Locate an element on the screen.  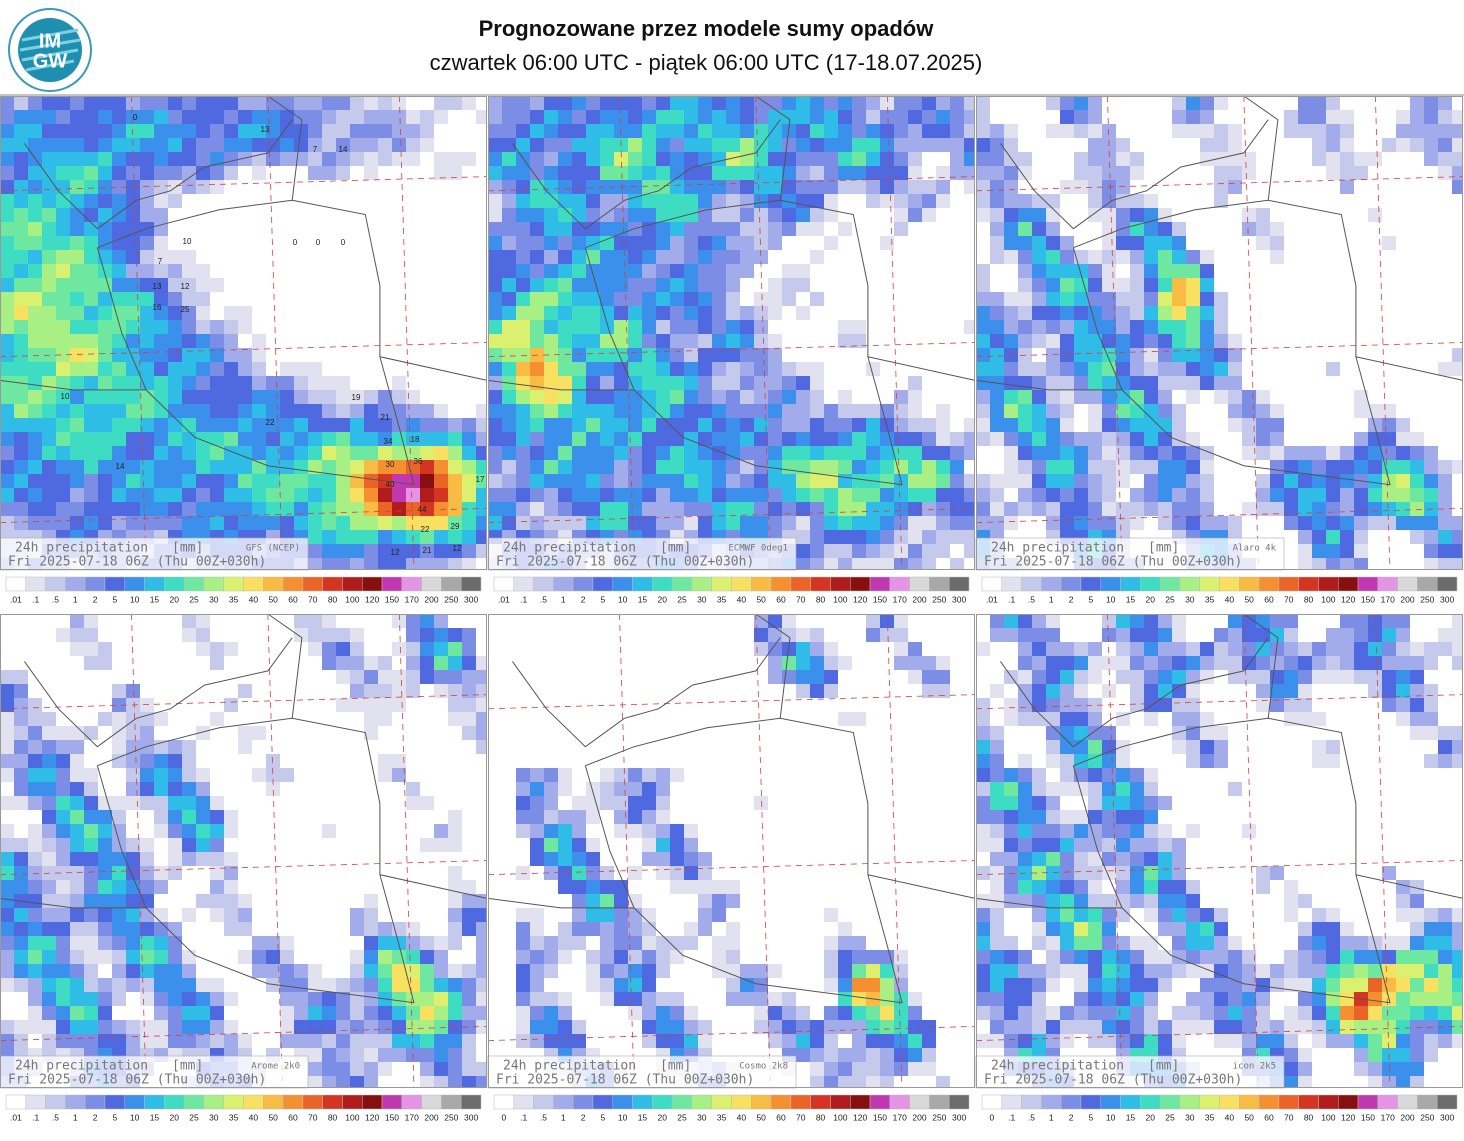
colorbar-label: 40 is located at coordinates (254, 599).